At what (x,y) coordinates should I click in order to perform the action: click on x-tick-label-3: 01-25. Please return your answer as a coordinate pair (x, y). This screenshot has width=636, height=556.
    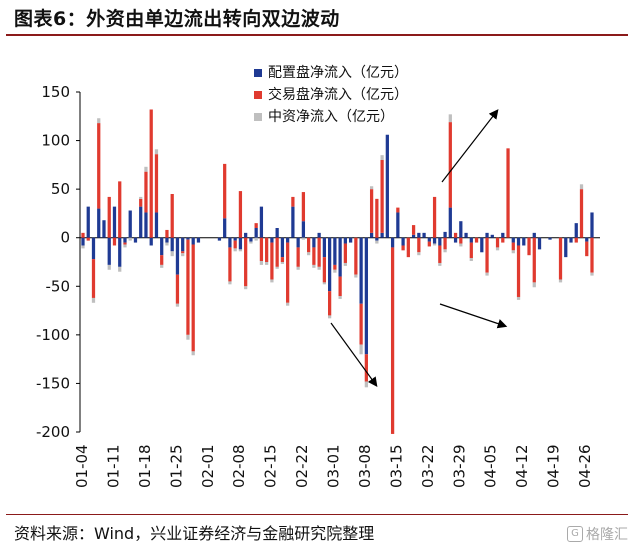
    Looking at the image, I should click on (176, 466).